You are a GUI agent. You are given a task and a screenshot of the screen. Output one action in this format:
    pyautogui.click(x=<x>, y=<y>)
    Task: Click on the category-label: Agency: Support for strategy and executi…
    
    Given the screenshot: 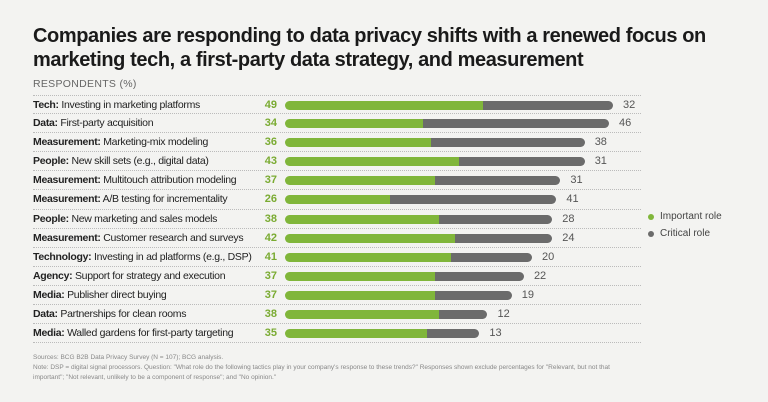 What is the action you would take?
    pyautogui.click(x=129, y=275)
    